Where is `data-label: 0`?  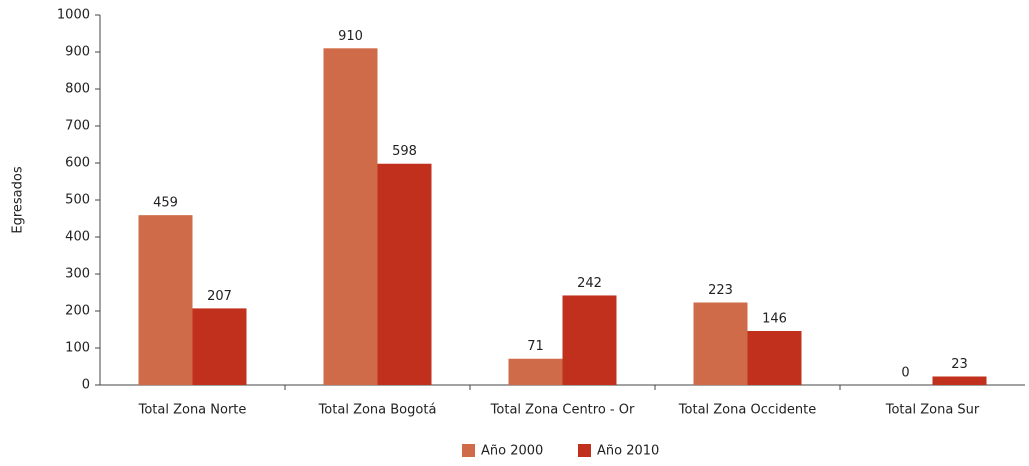
data-label: 0 is located at coordinates (905, 373).